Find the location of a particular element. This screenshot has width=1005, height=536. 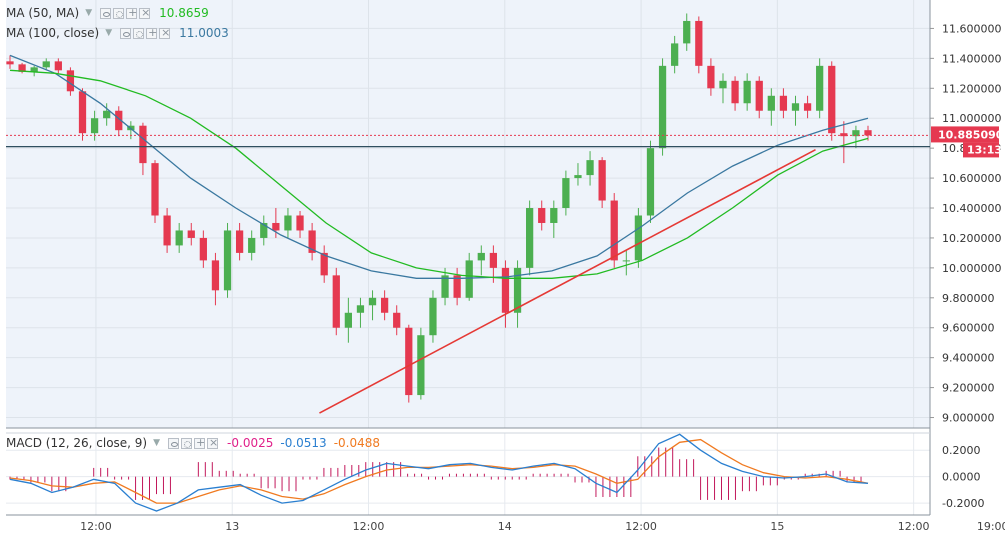

y-tick-label: 10.200000 is located at coordinates (972, 238).